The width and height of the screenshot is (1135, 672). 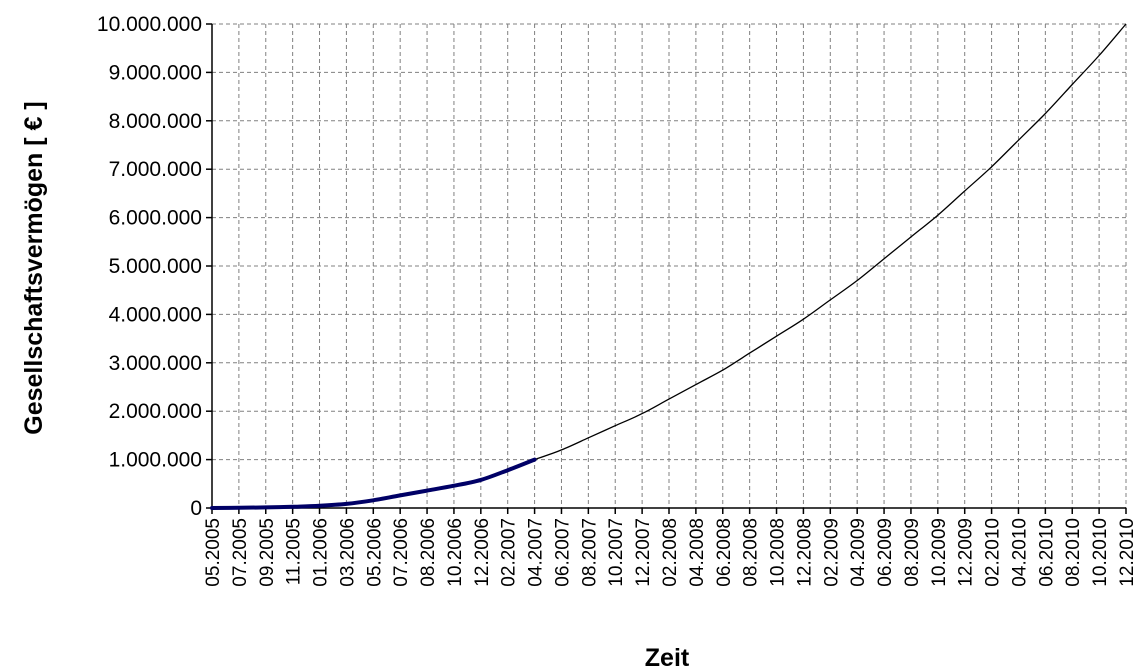 I want to click on x-tick-label: 02.2007, so click(x=509, y=552).